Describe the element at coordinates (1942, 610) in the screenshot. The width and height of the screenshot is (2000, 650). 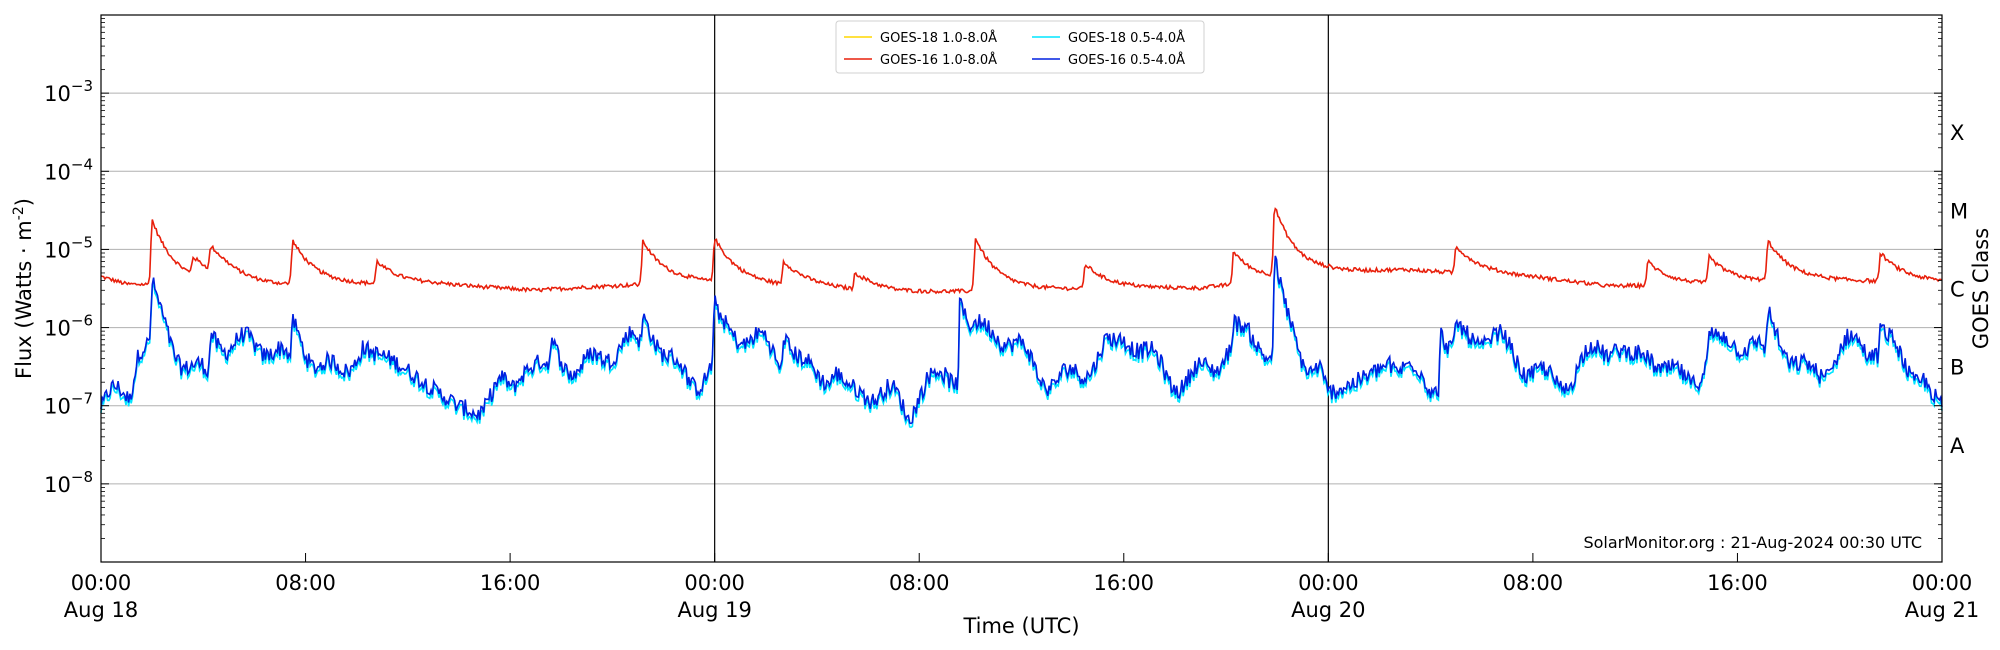
I see `x-tick-date: Aug 21` at that location.